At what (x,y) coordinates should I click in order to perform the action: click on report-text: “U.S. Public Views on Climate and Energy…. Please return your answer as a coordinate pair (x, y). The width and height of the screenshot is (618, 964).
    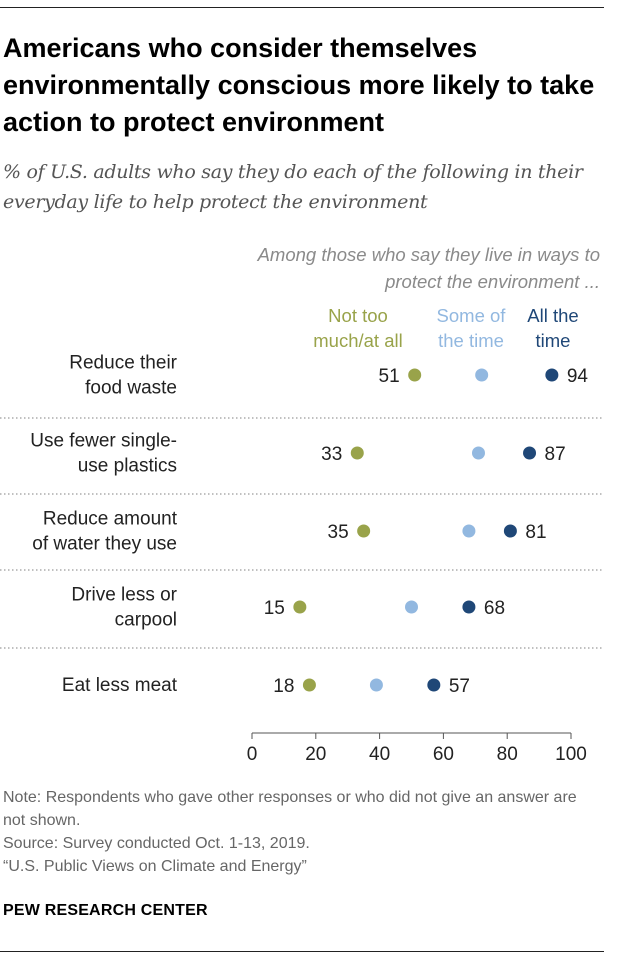
    Looking at the image, I should click on (155, 866).